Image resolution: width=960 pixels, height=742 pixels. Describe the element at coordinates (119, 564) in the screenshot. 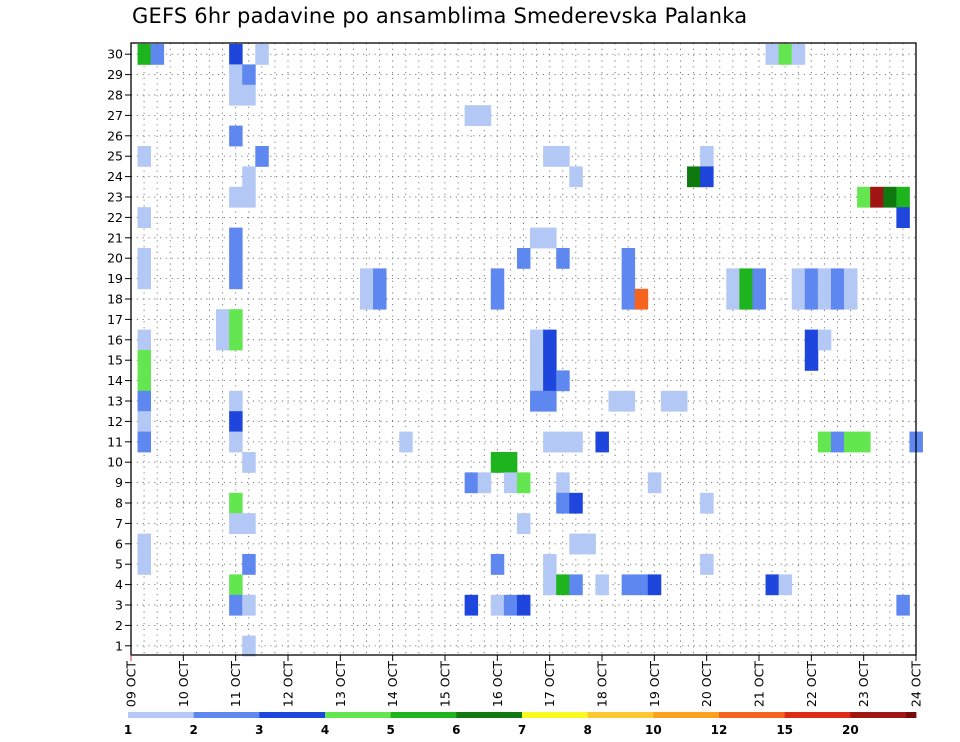

I see `y-tick-label: 5` at that location.